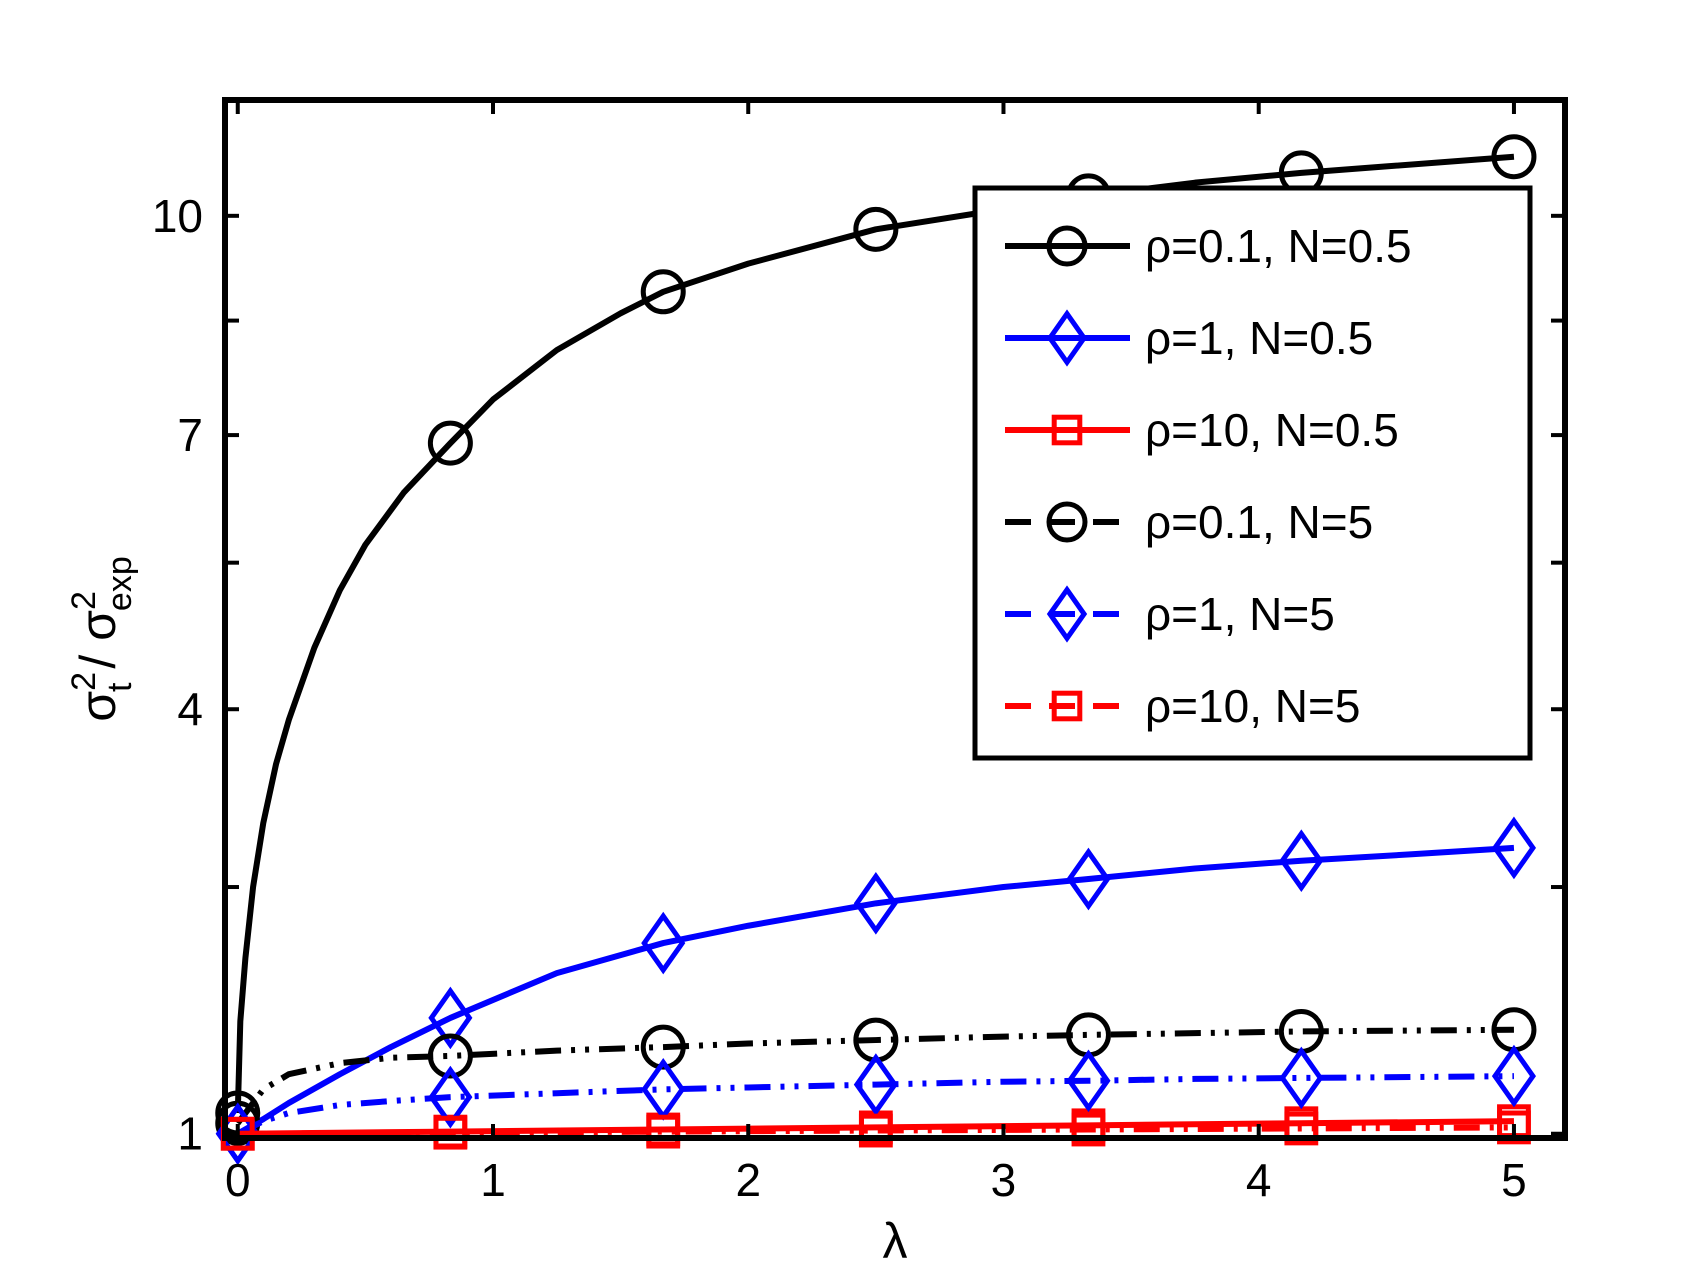  Describe the element at coordinates (1259, 338) in the screenshot. I see `legend-label: ρ=1, N=0.5` at that location.